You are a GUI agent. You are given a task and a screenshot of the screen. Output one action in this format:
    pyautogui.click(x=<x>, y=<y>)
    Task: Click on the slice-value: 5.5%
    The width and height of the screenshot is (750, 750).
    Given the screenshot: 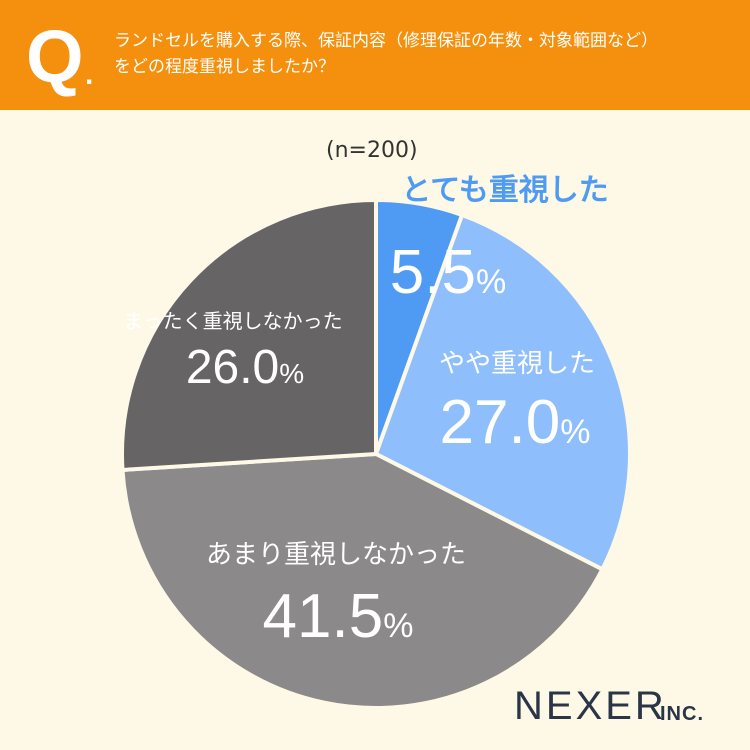 What is the action you would take?
    pyautogui.click(x=448, y=272)
    